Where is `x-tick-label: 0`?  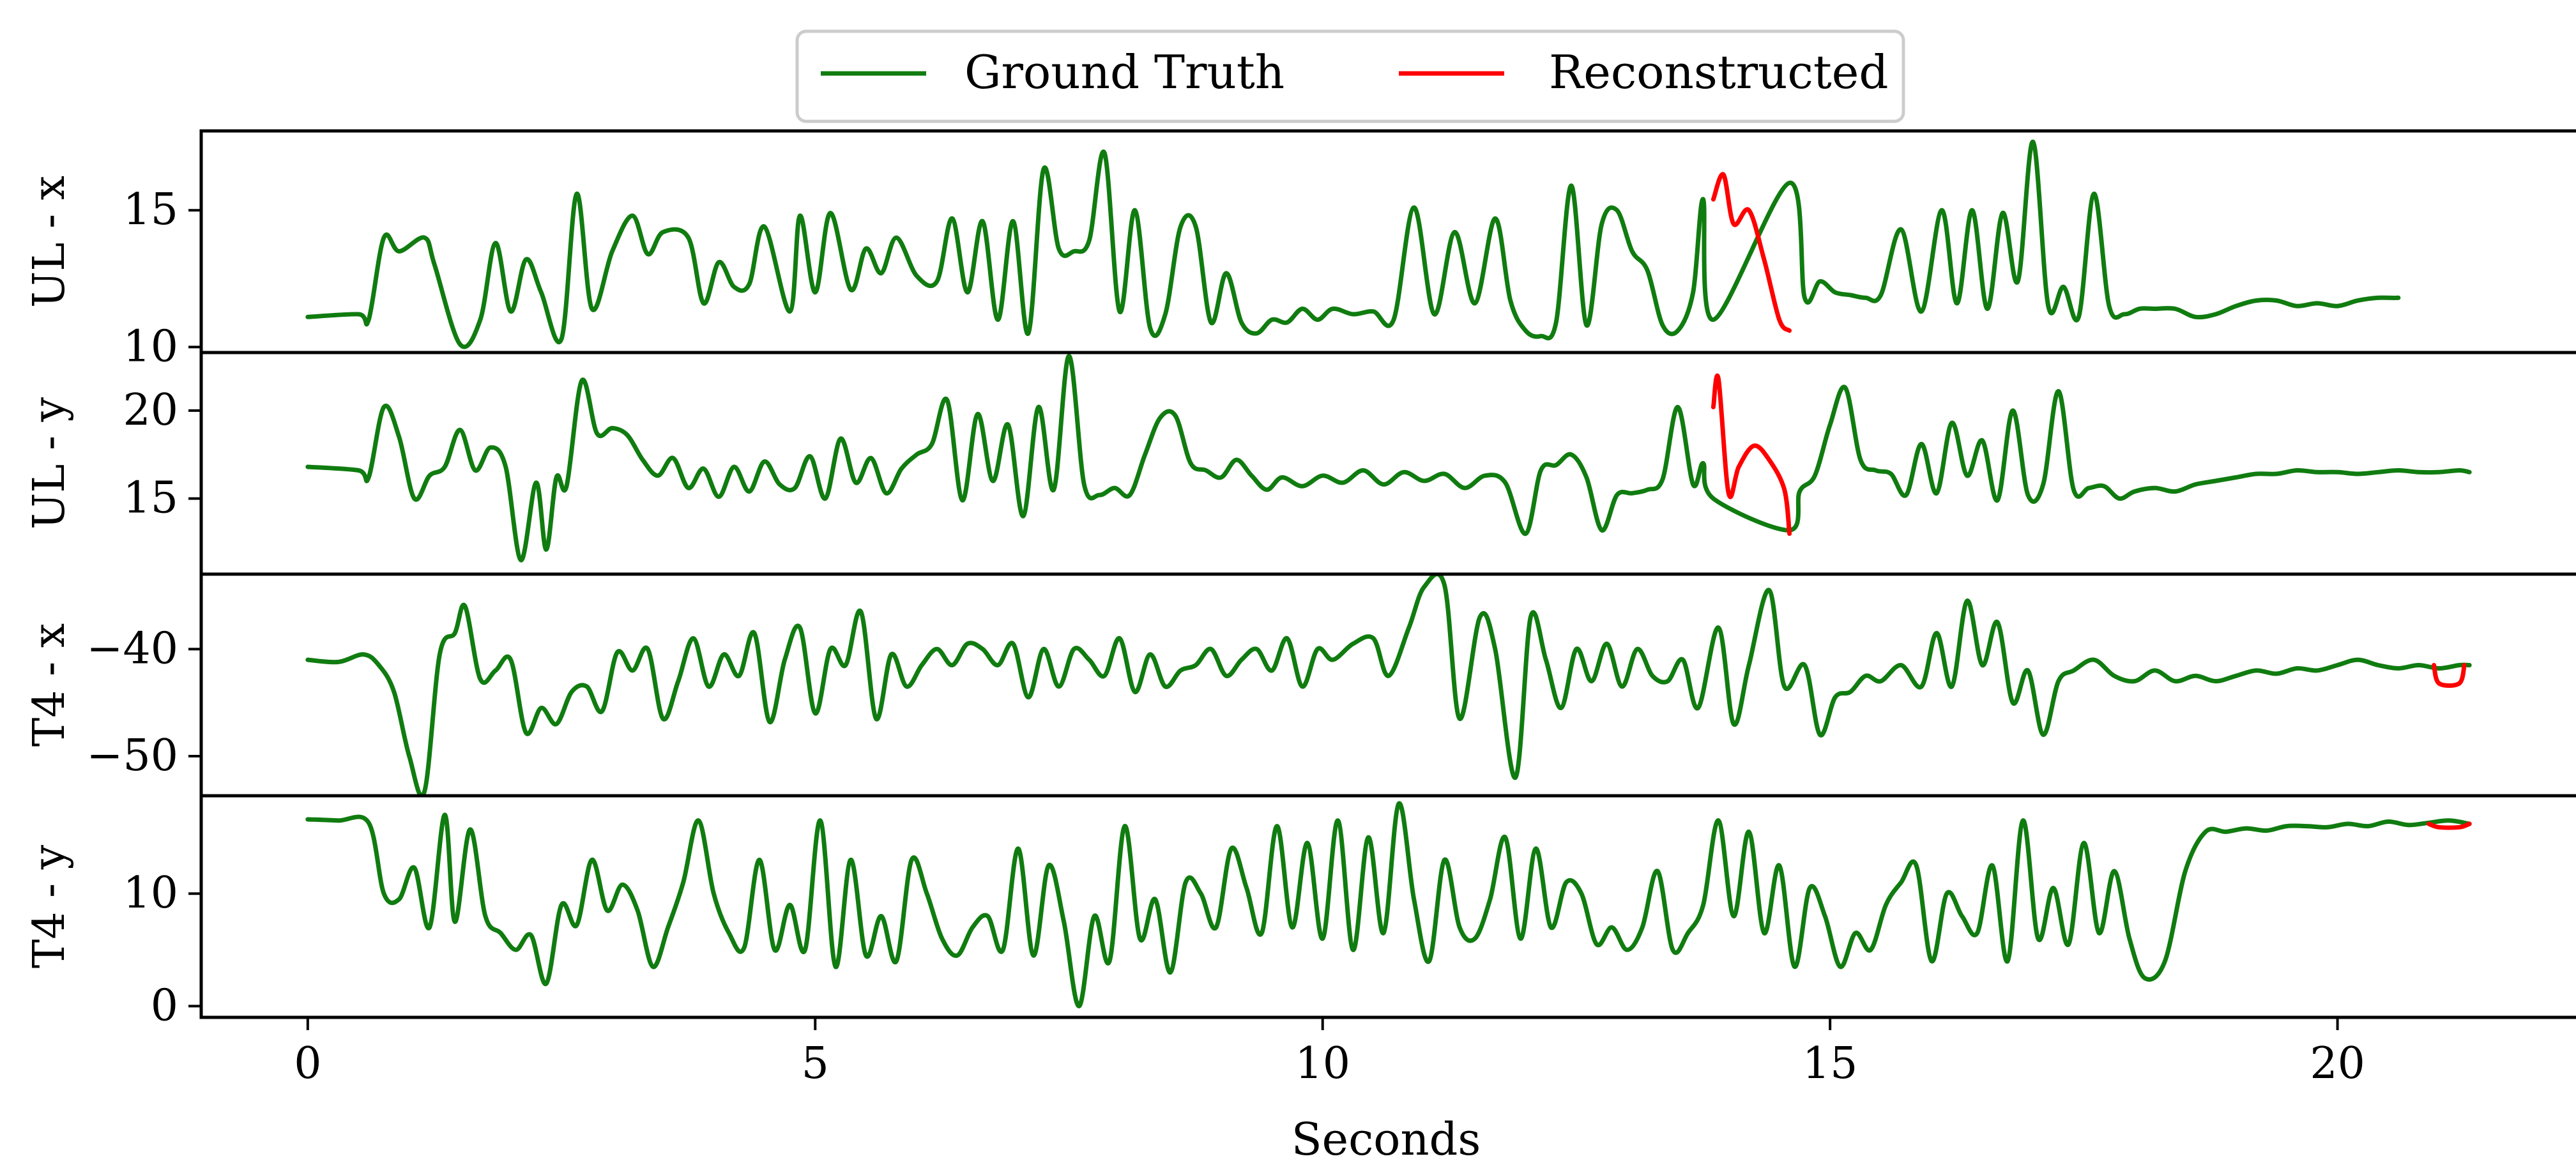
x-tick-label: 0 is located at coordinates (307, 1063).